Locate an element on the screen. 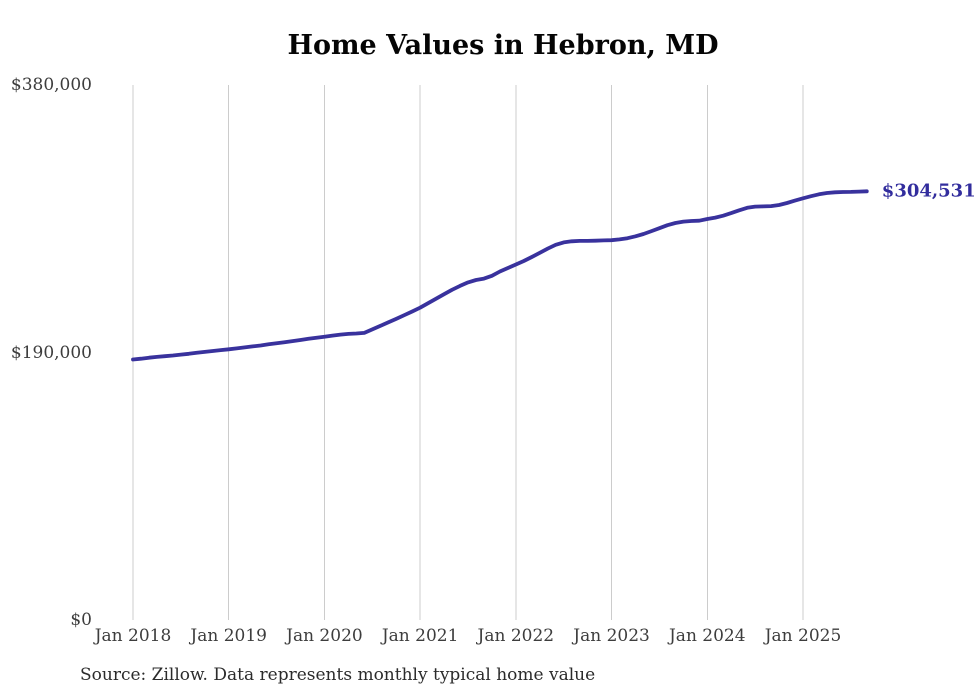 The image size is (980, 699). x-tick-label: Jan 2022 is located at coordinates (516, 636).